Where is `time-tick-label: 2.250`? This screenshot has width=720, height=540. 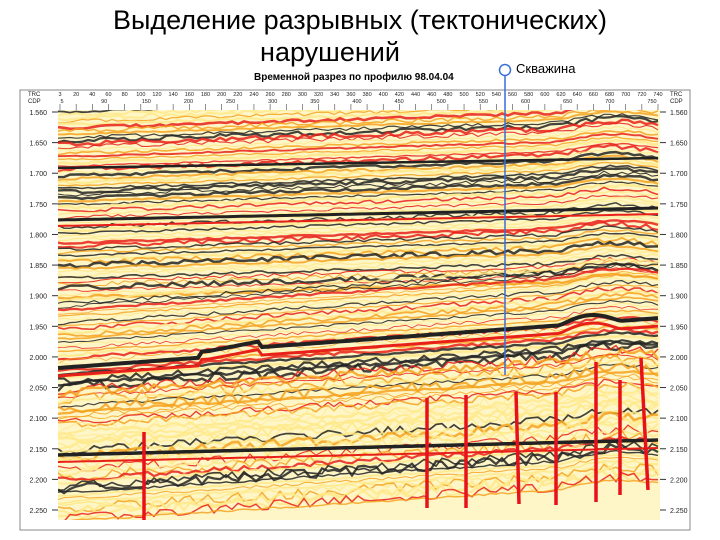
time-tick-label: 2.250 is located at coordinates (38, 511).